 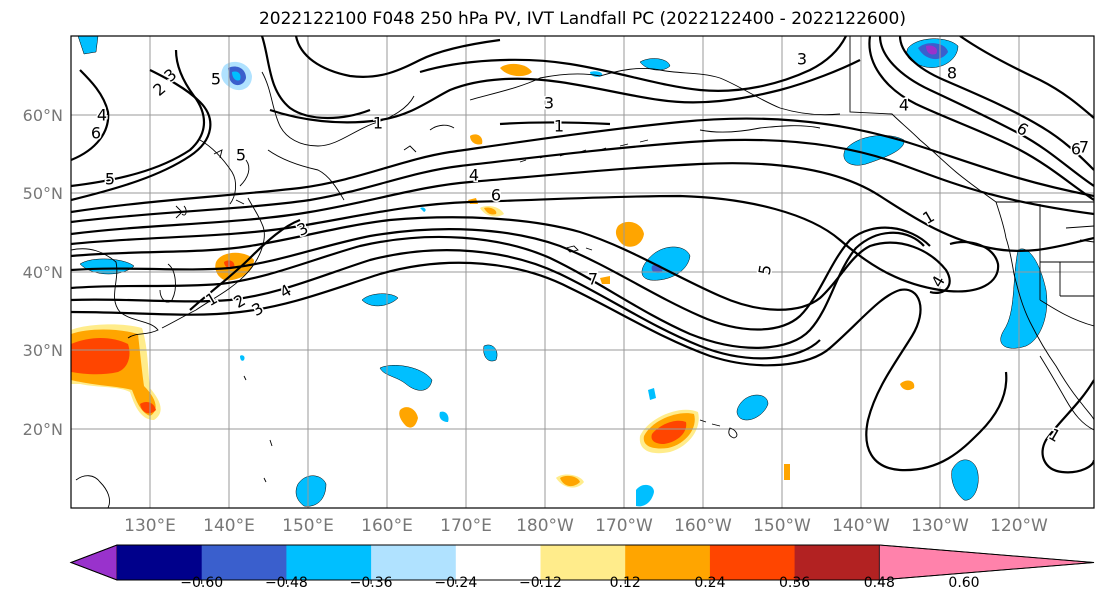 What do you see at coordinates (286, 583) in the screenshot?
I see `colorbar-tick-label: −0.48` at bounding box center [286, 583].